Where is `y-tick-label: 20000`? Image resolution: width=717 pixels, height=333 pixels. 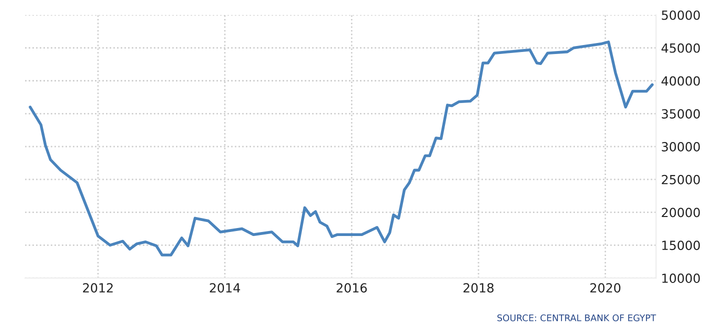
y-tick-label: 20000 is located at coordinates (681, 213).